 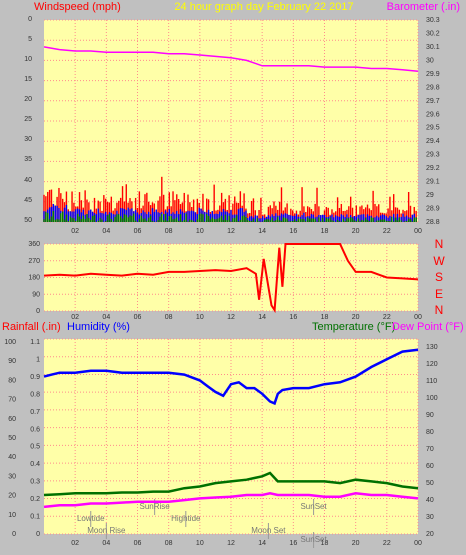 What do you see at coordinates (433, 101) in the screenshot?
I see `y-tick-label: 29.7` at bounding box center [433, 101].